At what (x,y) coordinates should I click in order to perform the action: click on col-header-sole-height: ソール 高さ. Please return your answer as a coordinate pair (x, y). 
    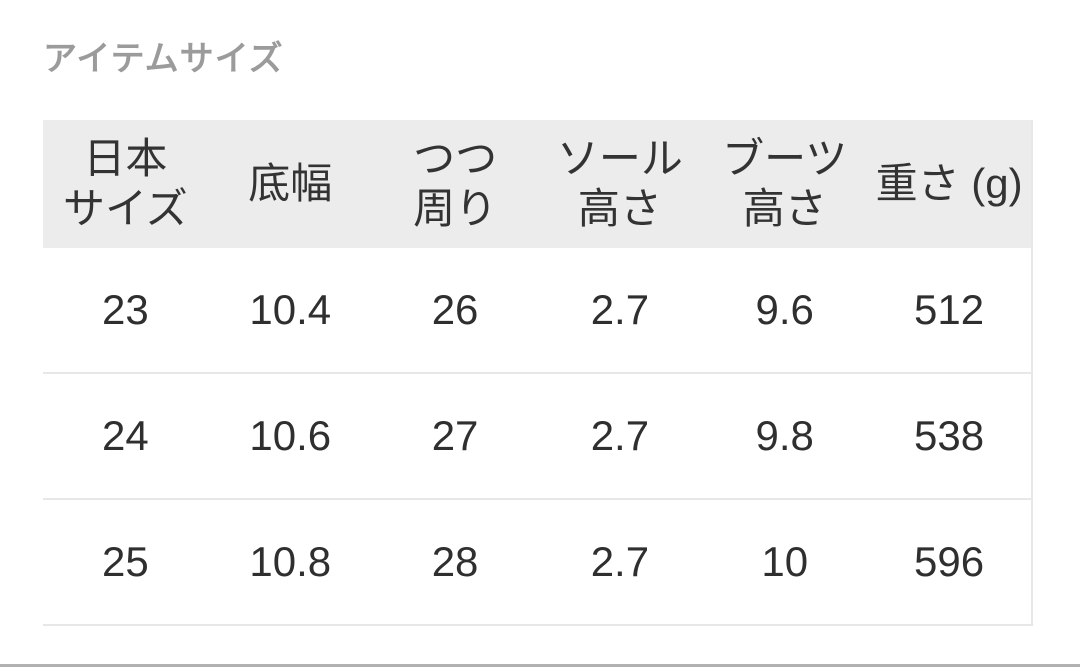
    Looking at the image, I should click on (620, 184).